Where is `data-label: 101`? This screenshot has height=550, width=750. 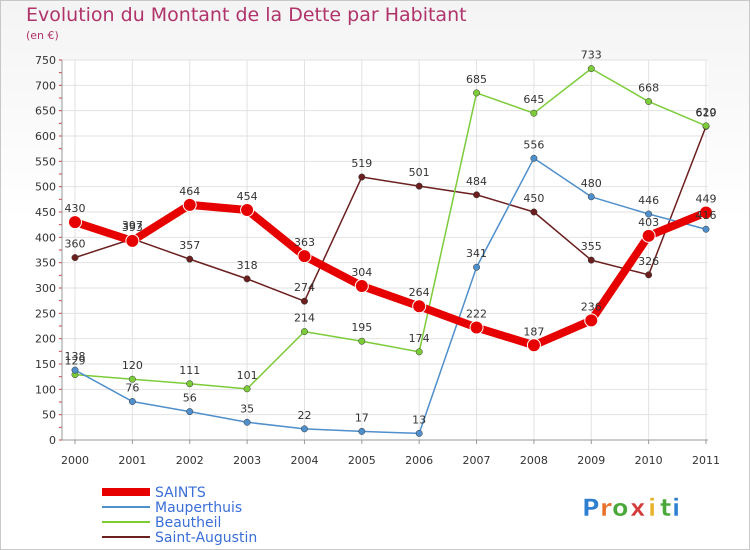
data-label: 101 is located at coordinates (247, 375).